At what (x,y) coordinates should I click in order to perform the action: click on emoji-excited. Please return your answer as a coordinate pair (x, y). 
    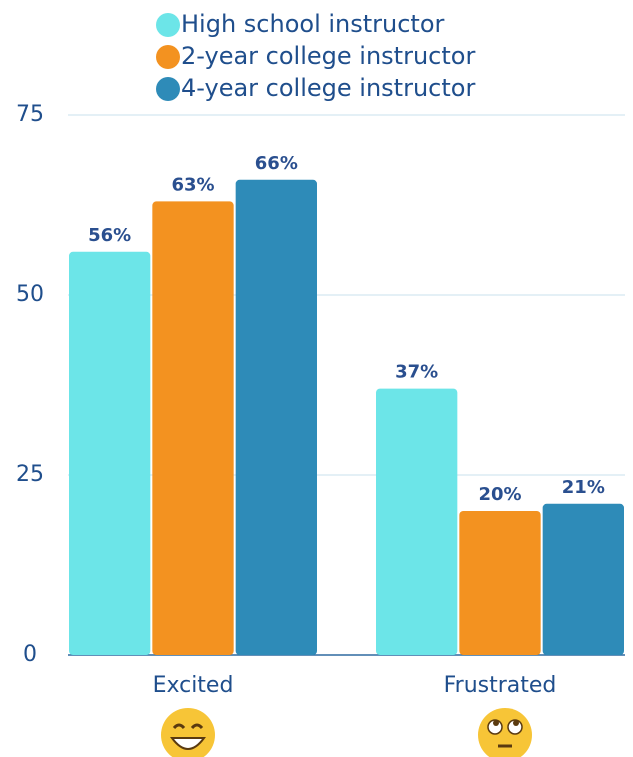
    Looking at the image, I should click on (188, 732).